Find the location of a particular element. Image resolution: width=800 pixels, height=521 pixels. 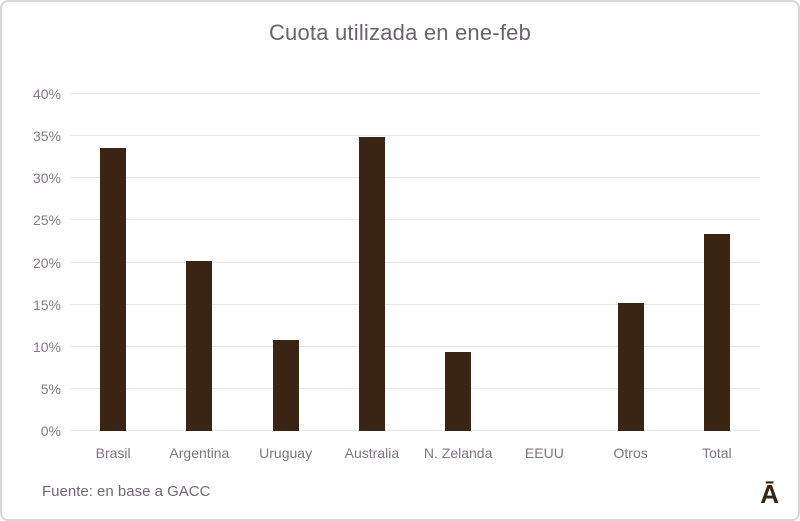

bar-n-zelanda is located at coordinates (458, 391).